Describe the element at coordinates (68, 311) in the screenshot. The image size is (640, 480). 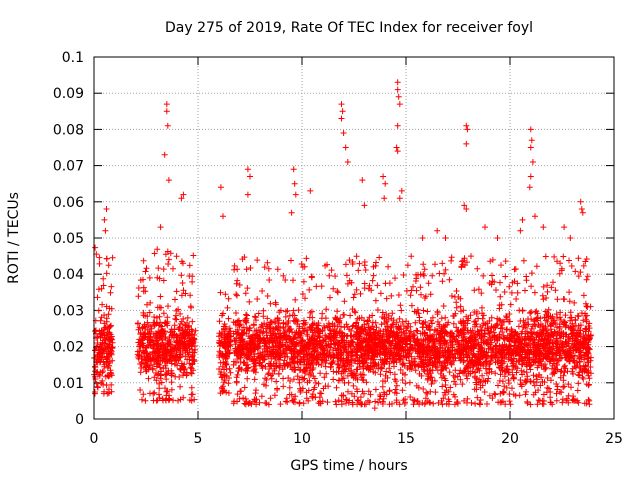
I see `y-tick-label: 0.03` at that location.